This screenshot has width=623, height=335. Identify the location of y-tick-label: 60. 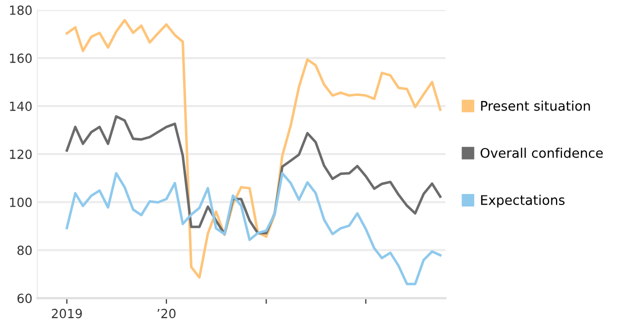
(24, 299).